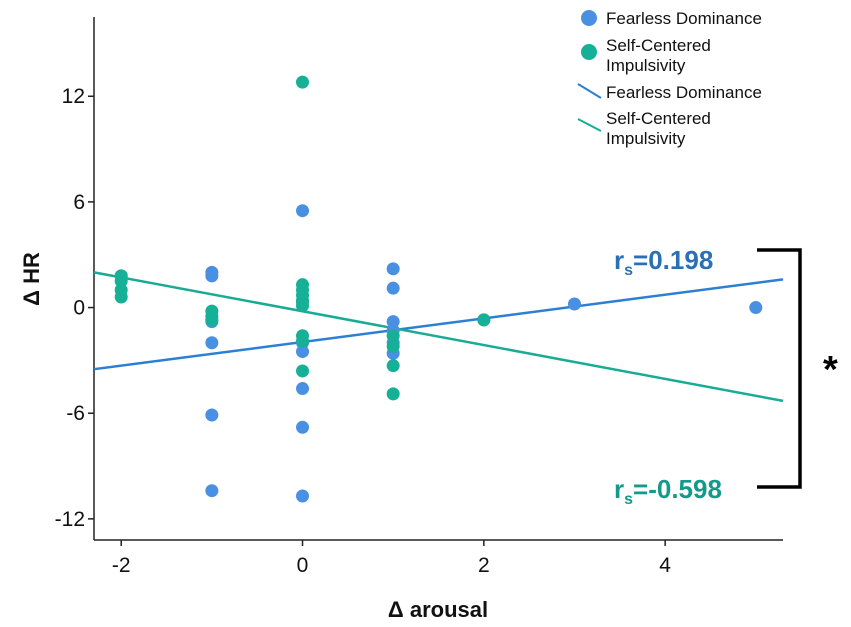 This screenshot has width=851, height=627. What do you see at coordinates (31, 279) in the screenshot?
I see `y-axis-title: Δ HR` at bounding box center [31, 279].